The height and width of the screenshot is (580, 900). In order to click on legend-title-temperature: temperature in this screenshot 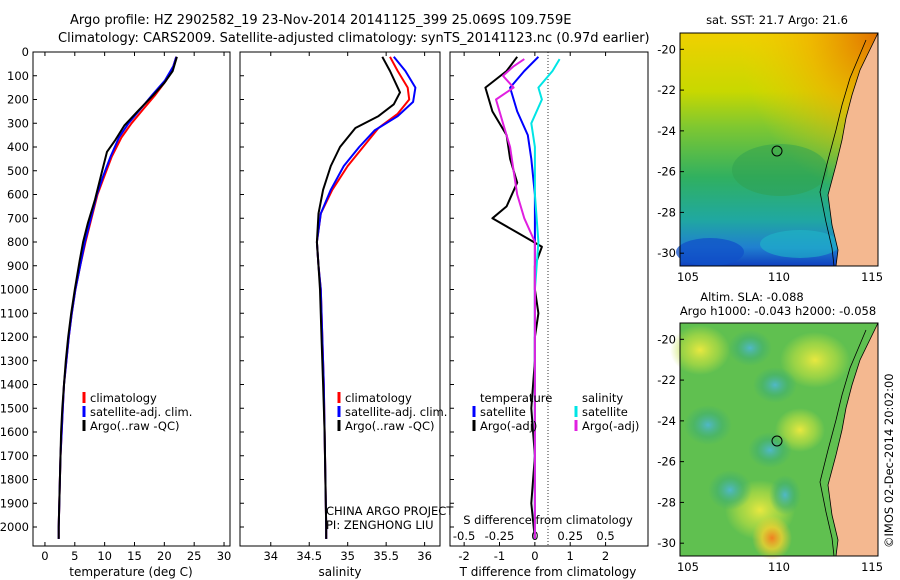, I will do `click(516, 398)`.